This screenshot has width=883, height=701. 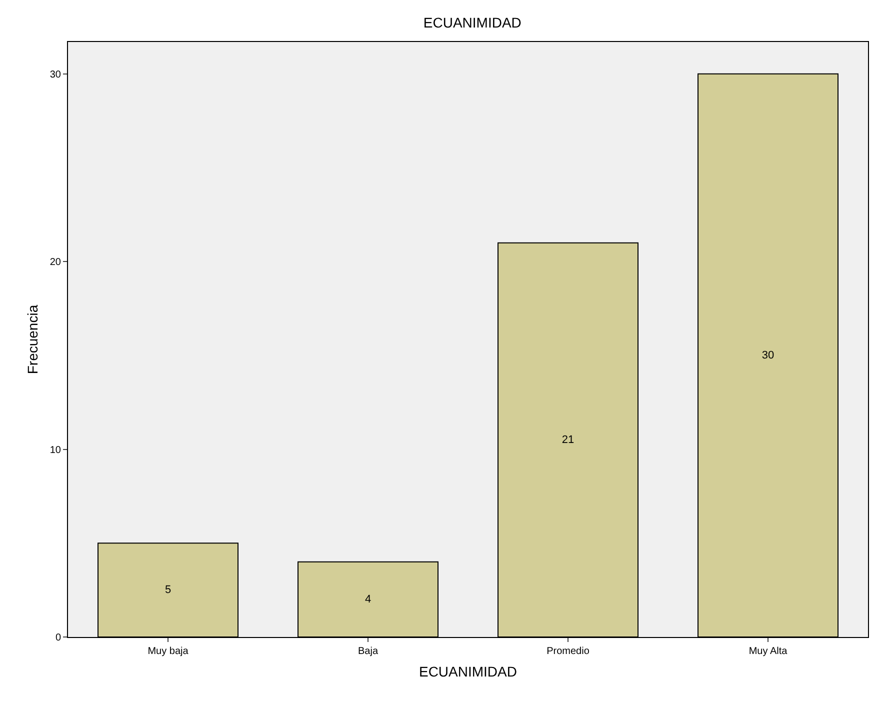 I want to click on x-tick-label: Muy Alta, so click(x=768, y=651).